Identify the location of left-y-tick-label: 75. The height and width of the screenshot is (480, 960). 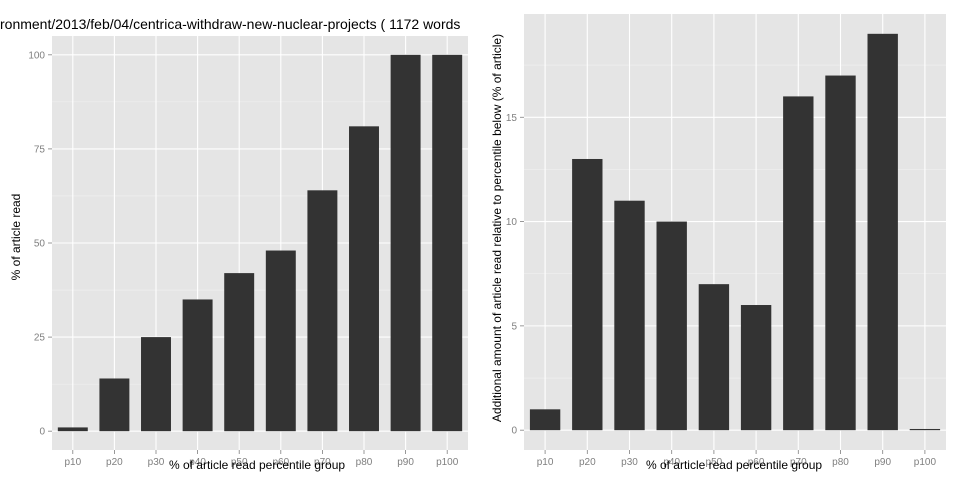
(40, 149).